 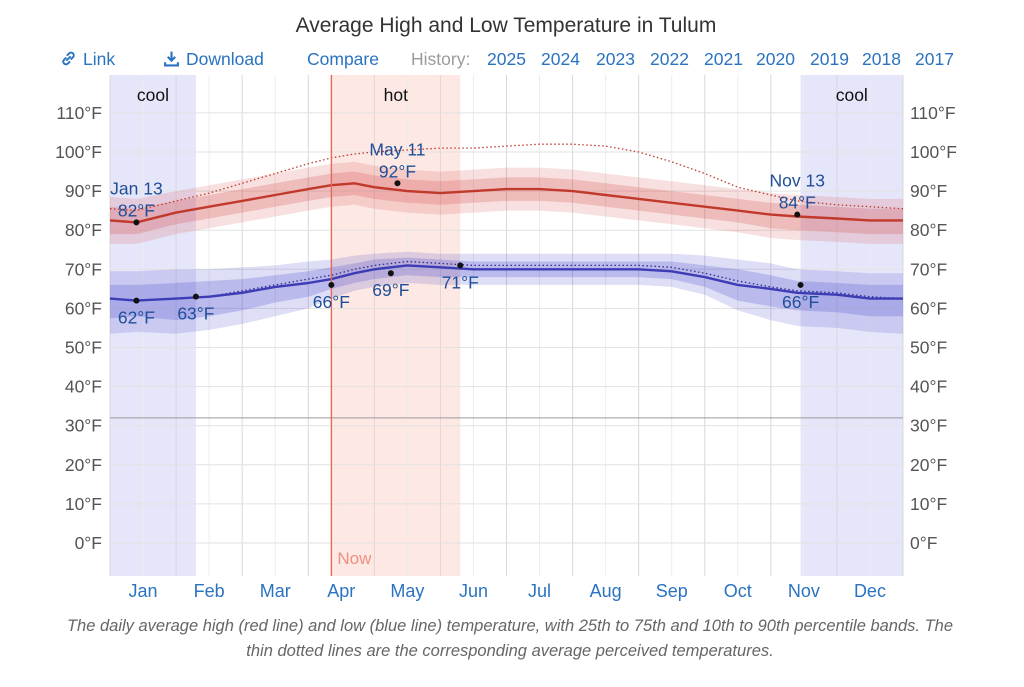 What do you see at coordinates (933, 113) in the screenshot?
I see `y-tick-label-right: 110°F` at bounding box center [933, 113].